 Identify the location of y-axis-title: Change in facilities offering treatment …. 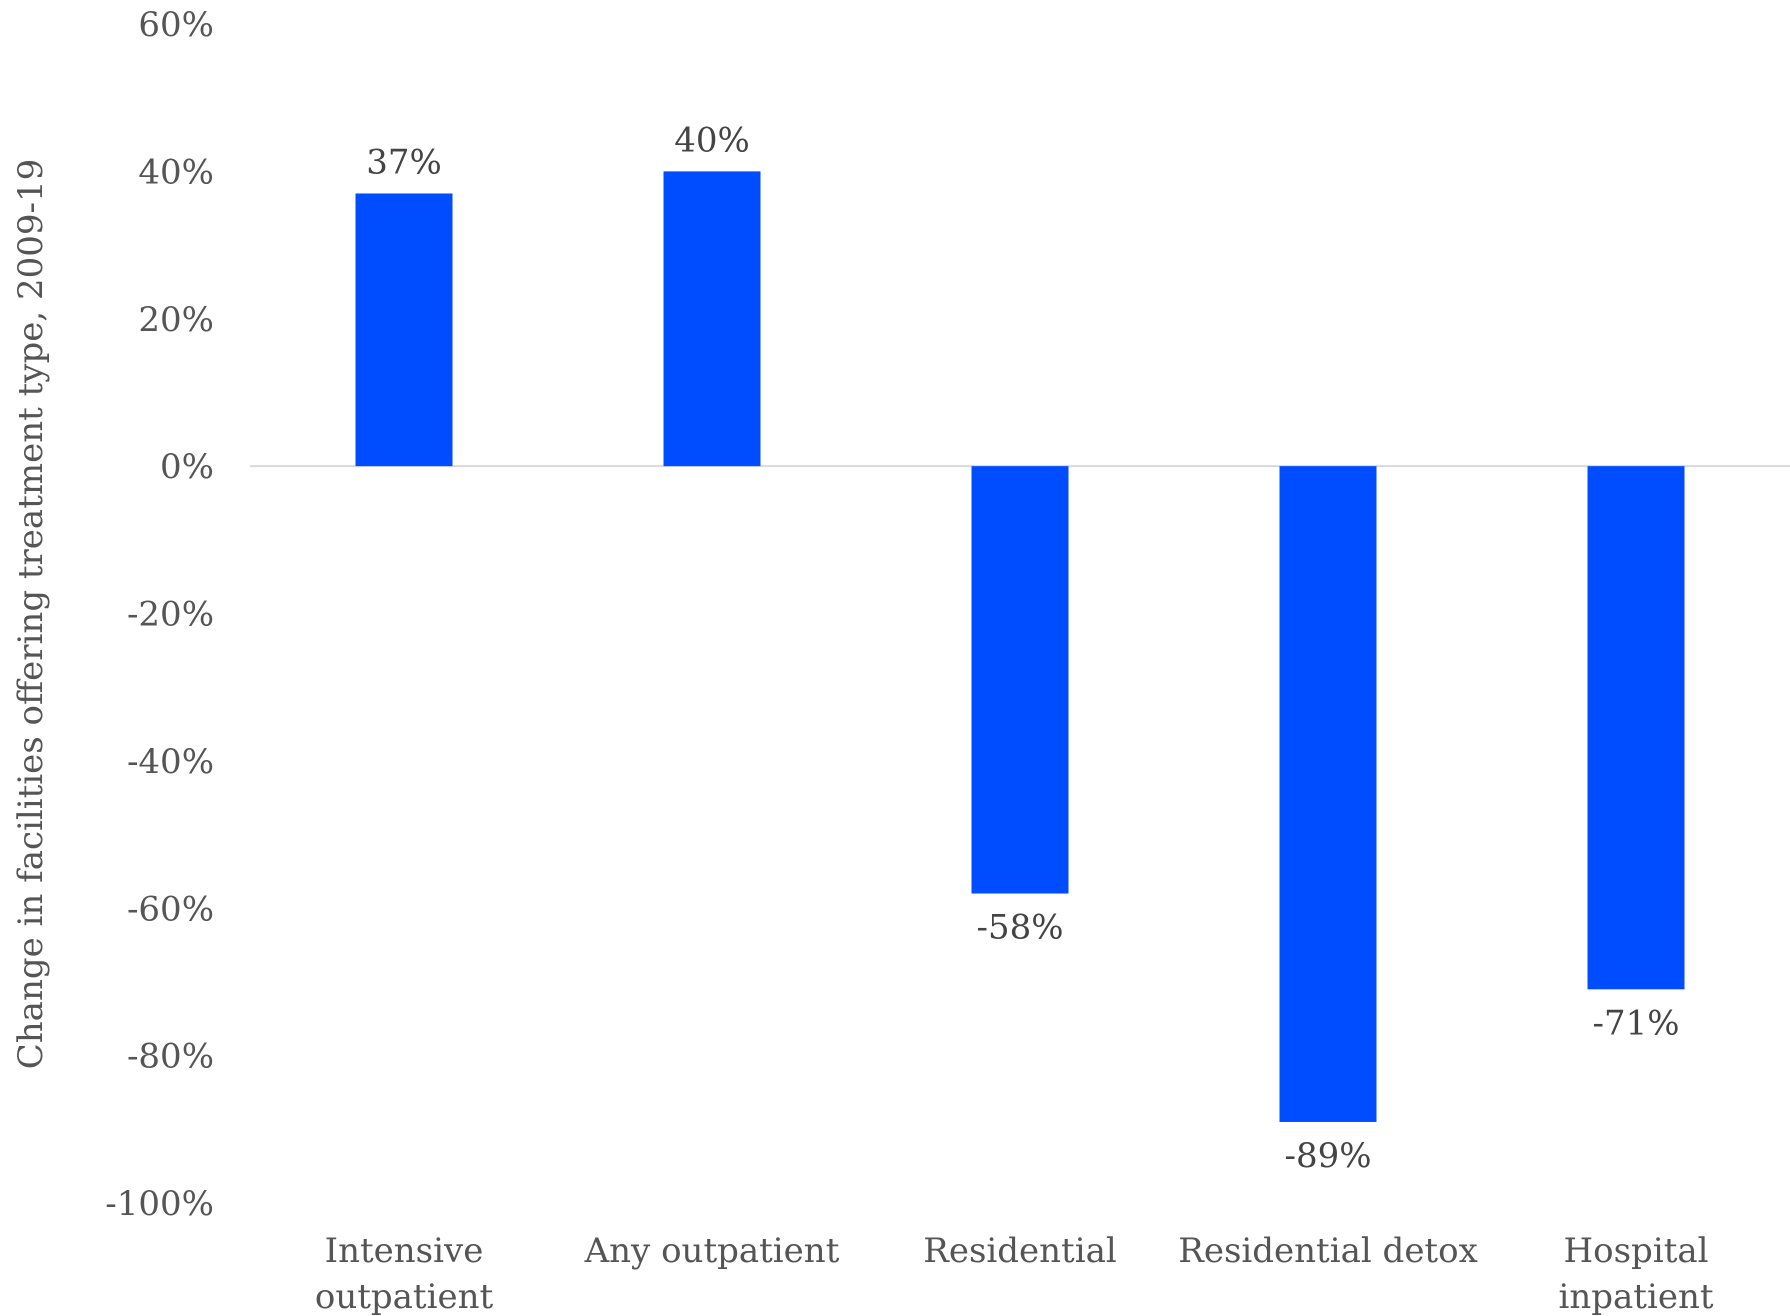
(31, 614).